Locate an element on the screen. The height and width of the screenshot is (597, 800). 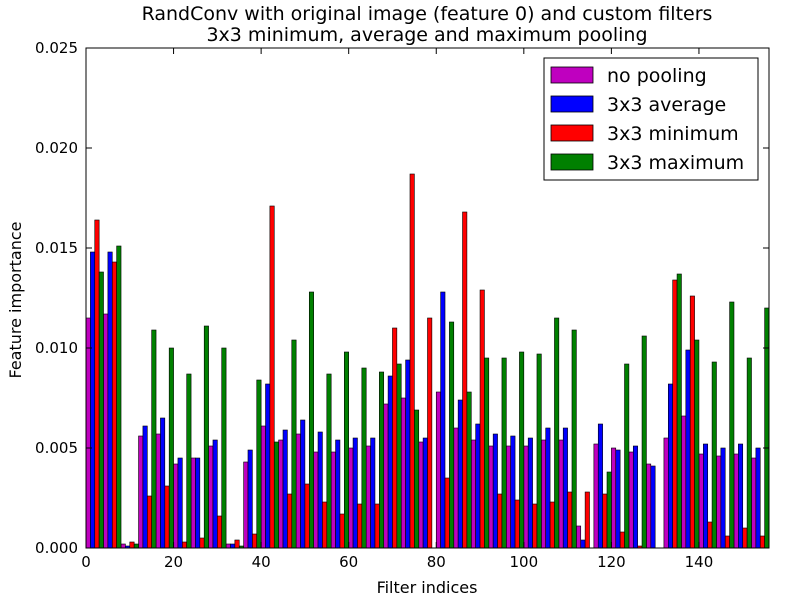
chart-subtitle: 3x3 minimum, average and maximum pooling is located at coordinates (426, 35).